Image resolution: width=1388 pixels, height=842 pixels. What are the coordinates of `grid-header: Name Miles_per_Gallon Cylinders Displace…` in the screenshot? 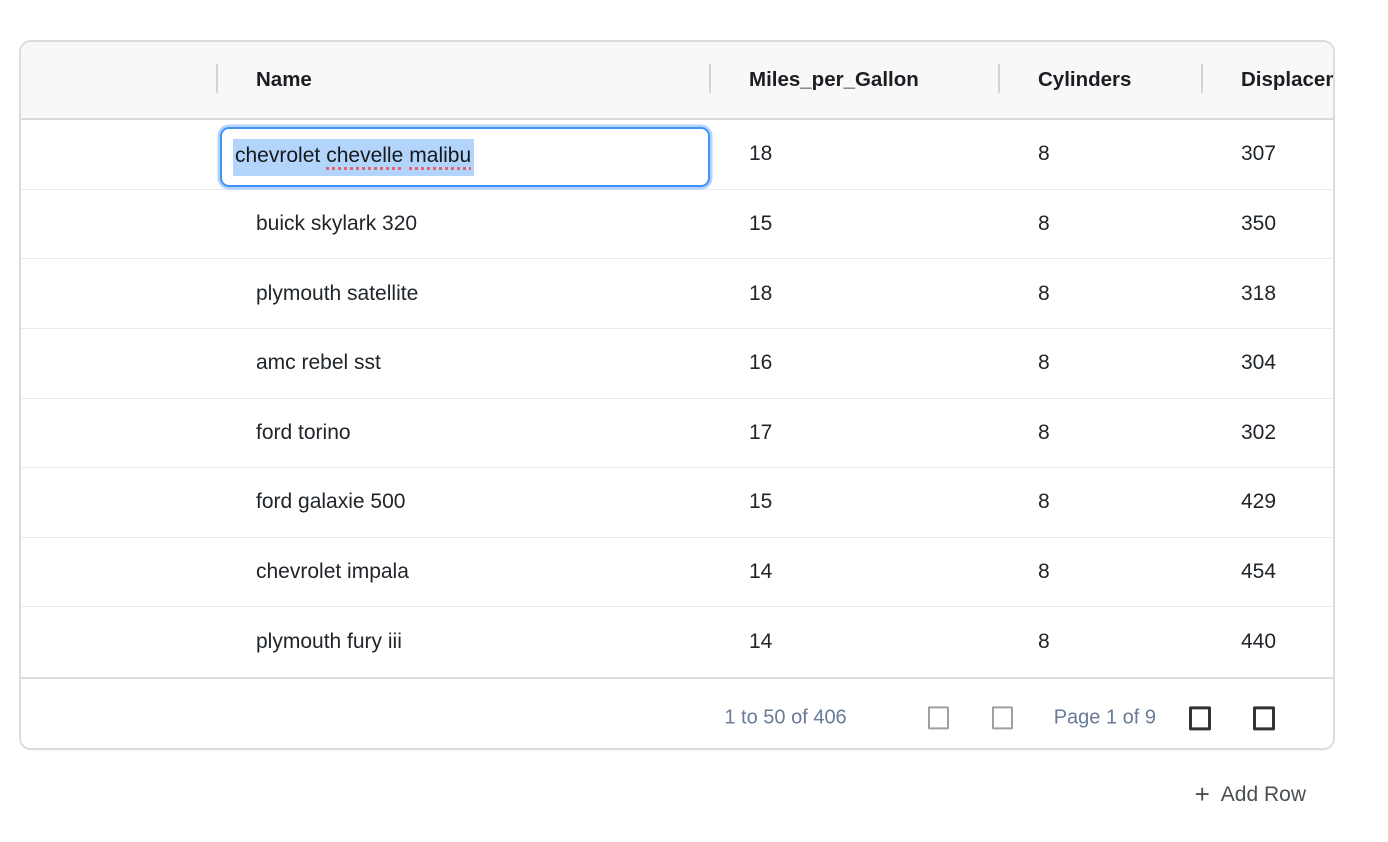 It's located at (677, 81).